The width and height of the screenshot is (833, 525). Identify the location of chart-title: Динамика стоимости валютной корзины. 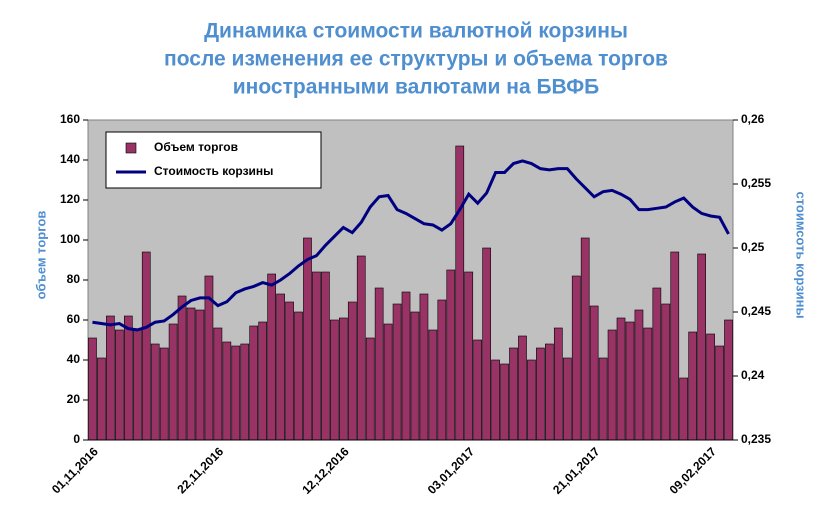
(416, 31).